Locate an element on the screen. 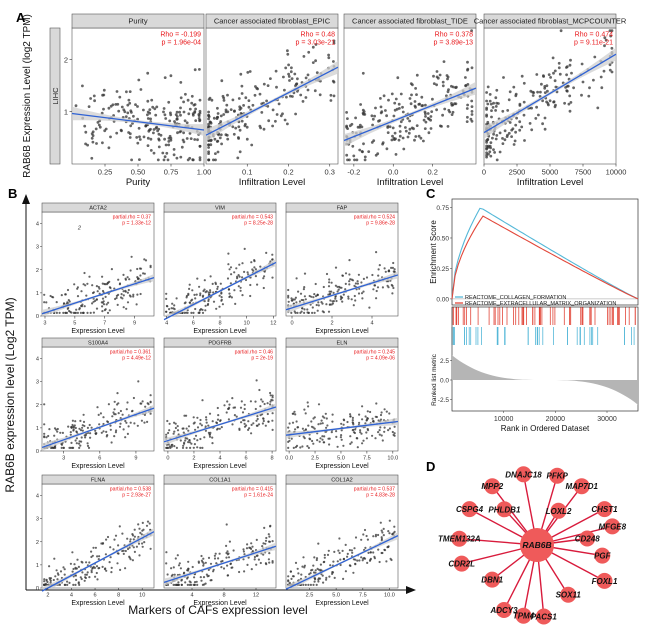 This screenshot has width=645, height=633. x-tick-label: 7 is located at coordinates (104, 324).